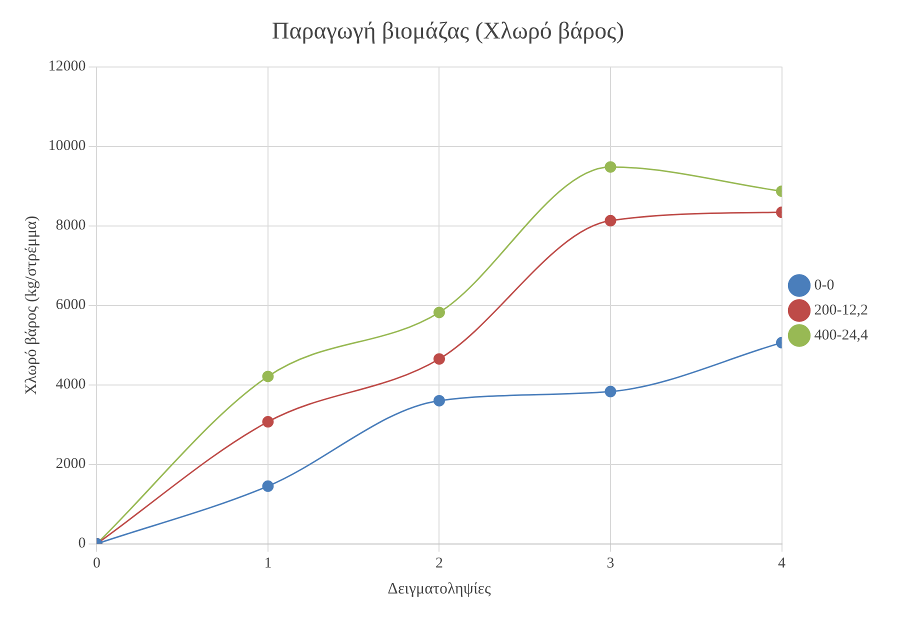  What do you see at coordinates (841, 335) in the screenshot?
I see `legend-label: 400-24,4` at bounding box center [841, 335].